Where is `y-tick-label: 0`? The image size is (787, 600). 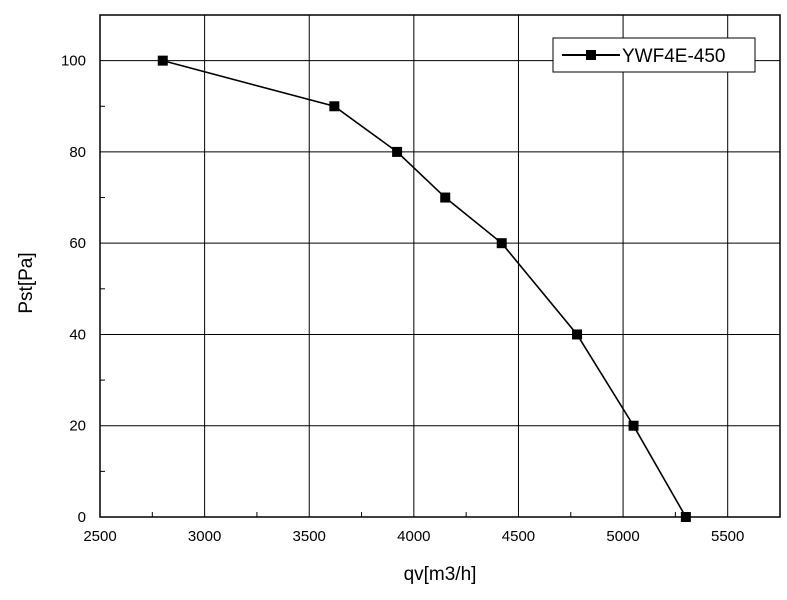
y-tick-label: 0 is located at coordinates (82, 517).